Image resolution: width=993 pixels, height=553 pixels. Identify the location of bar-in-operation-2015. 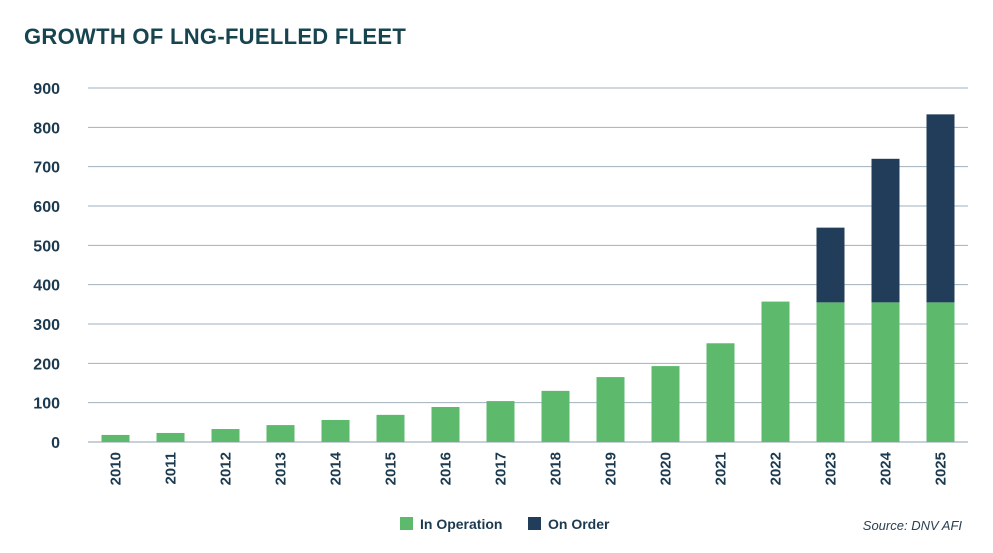
(390, 428).